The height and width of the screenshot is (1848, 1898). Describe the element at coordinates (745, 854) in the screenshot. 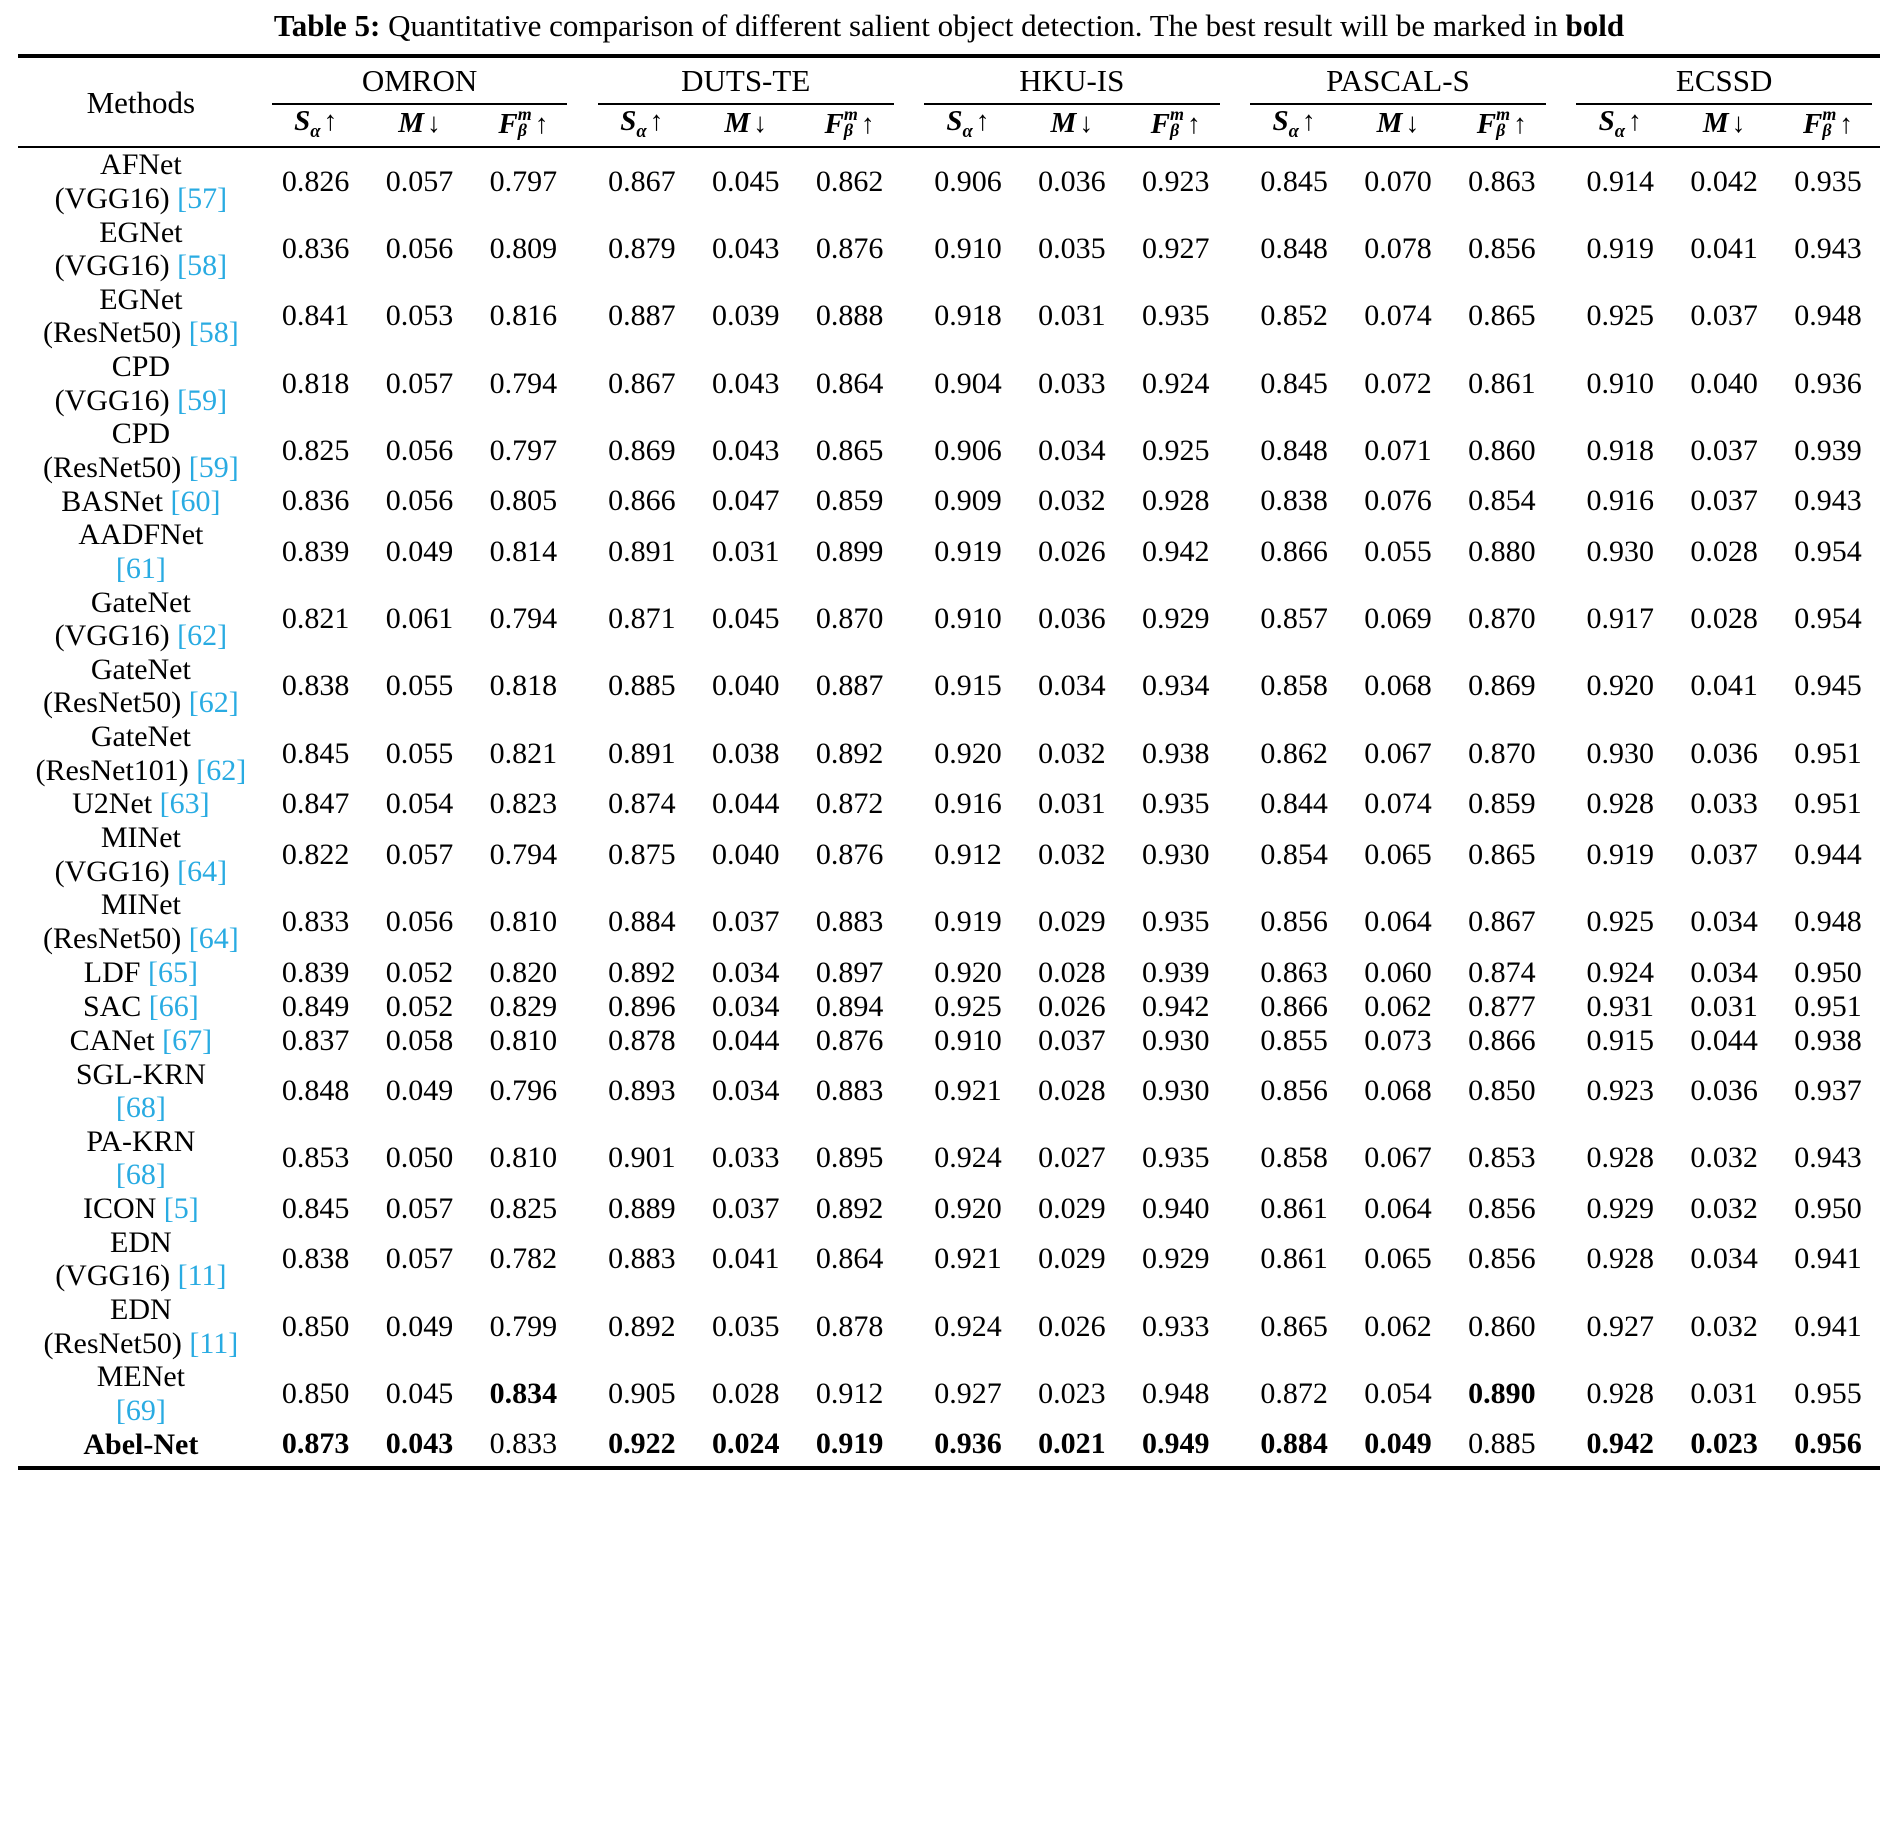

I see `value-cell: 0.040` at that location.